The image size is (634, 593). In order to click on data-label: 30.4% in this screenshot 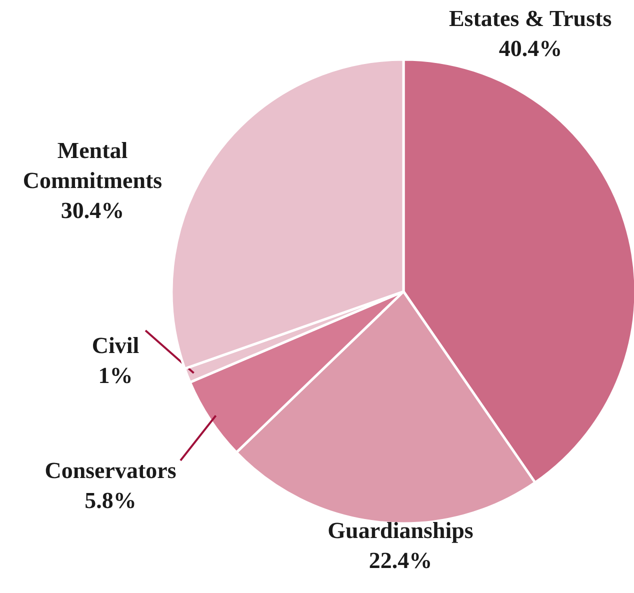, I will do `click(92, 210)`.